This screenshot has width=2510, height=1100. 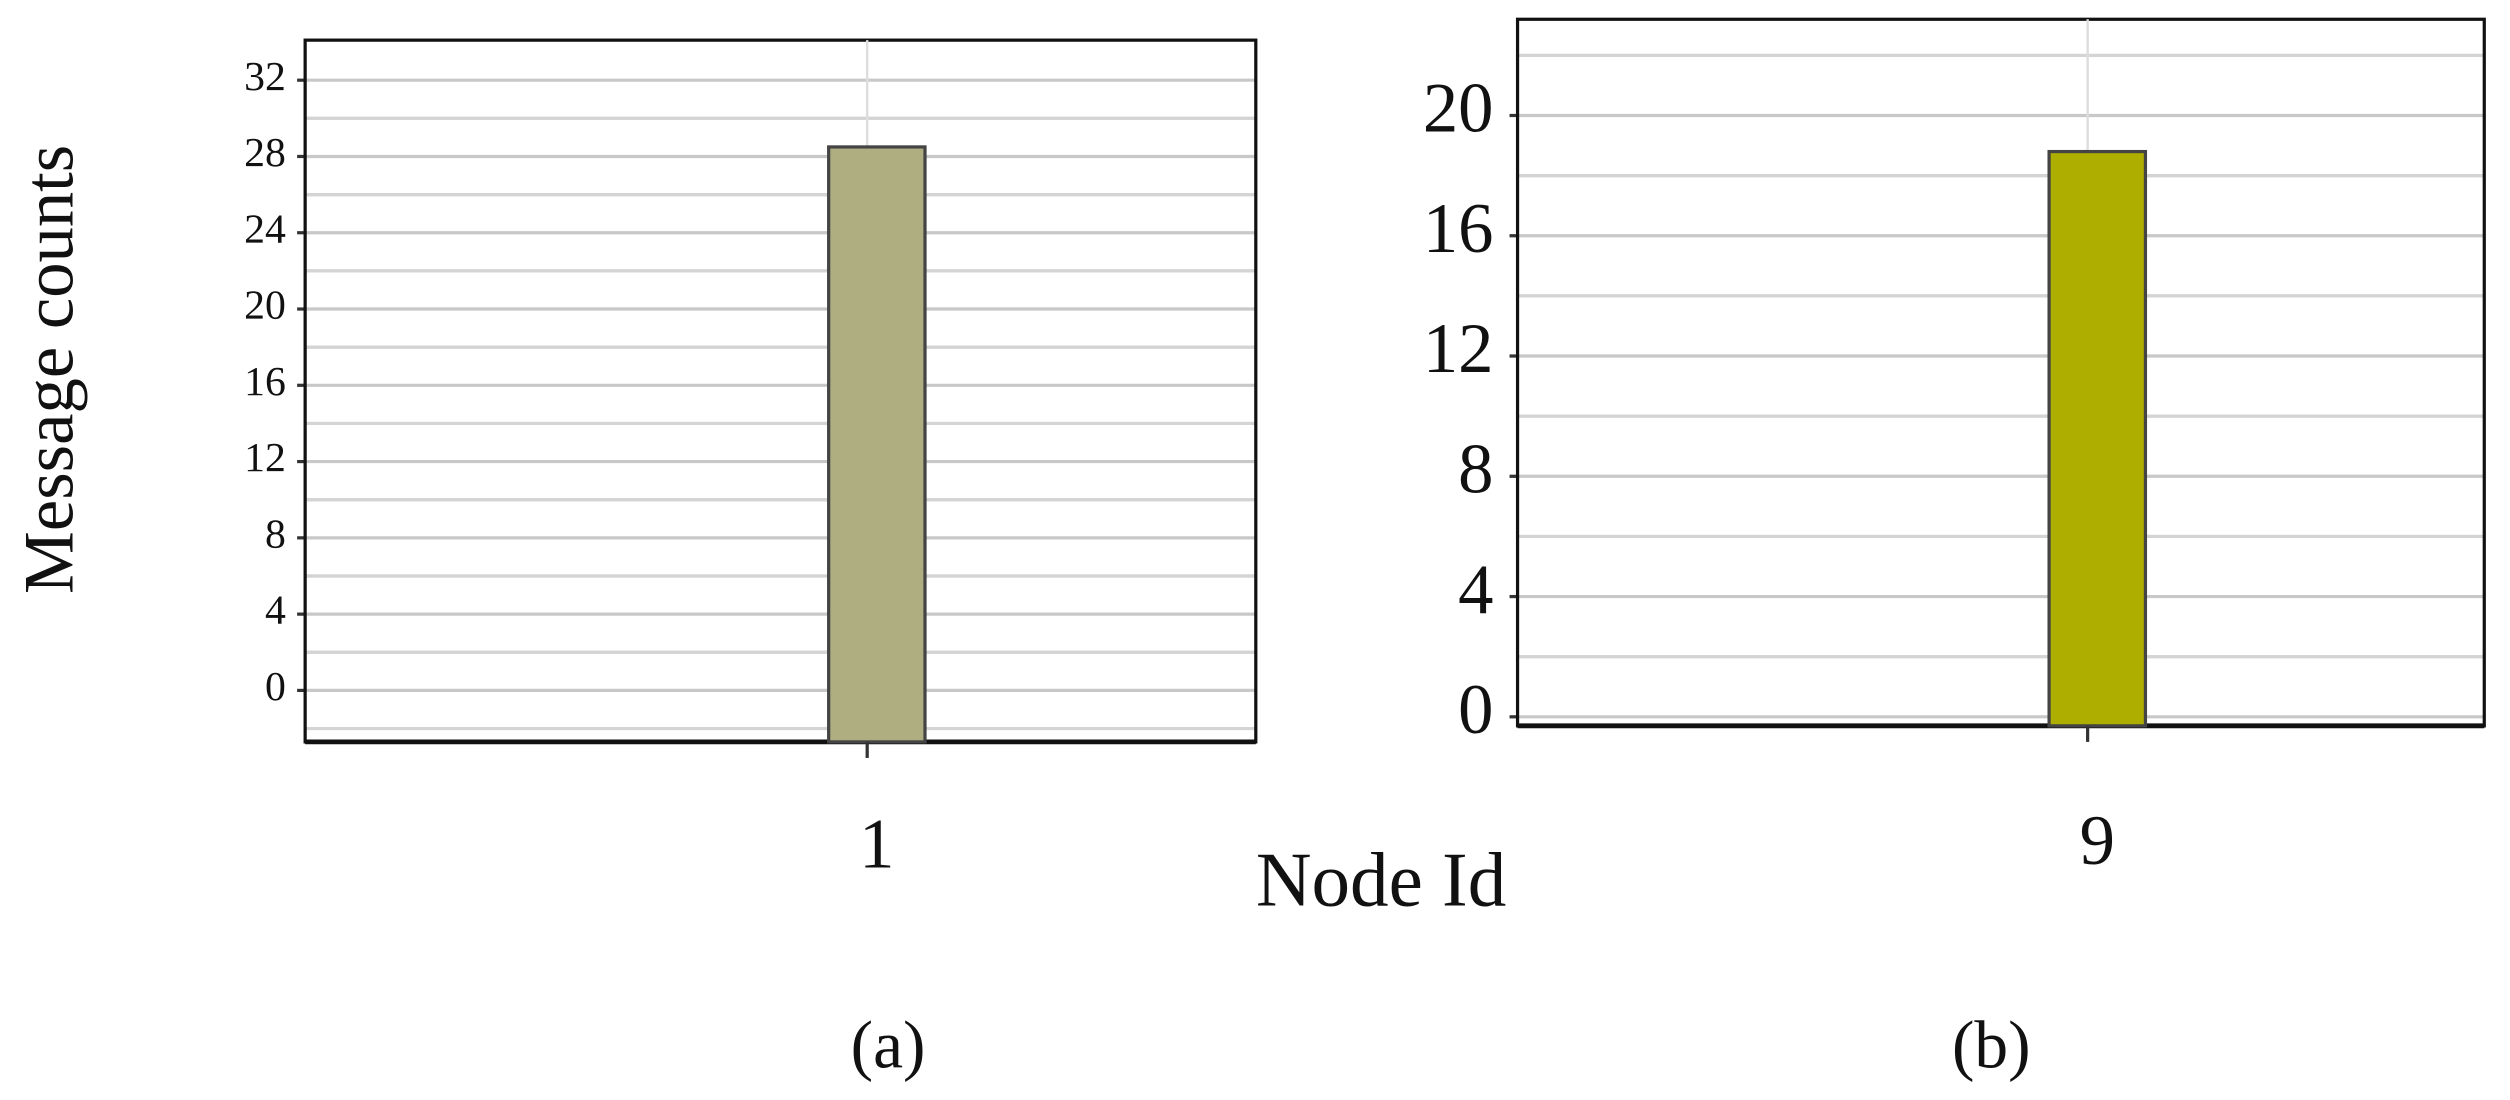 I want to click on x-tick-label: 1, so click(x=876, y=844).